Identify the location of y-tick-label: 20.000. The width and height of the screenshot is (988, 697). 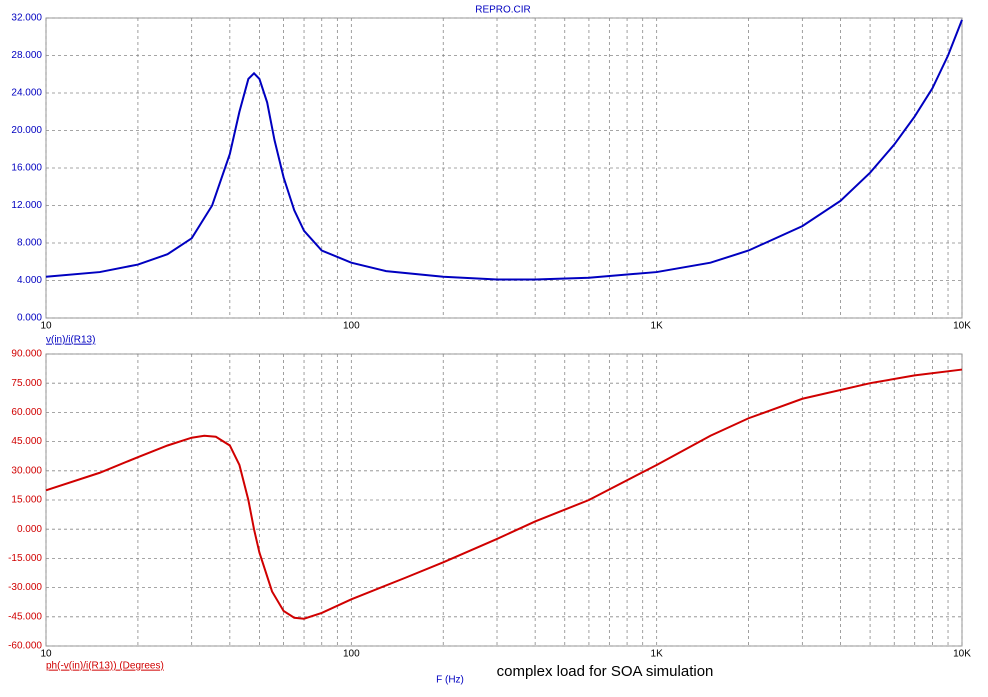
(26, 130).